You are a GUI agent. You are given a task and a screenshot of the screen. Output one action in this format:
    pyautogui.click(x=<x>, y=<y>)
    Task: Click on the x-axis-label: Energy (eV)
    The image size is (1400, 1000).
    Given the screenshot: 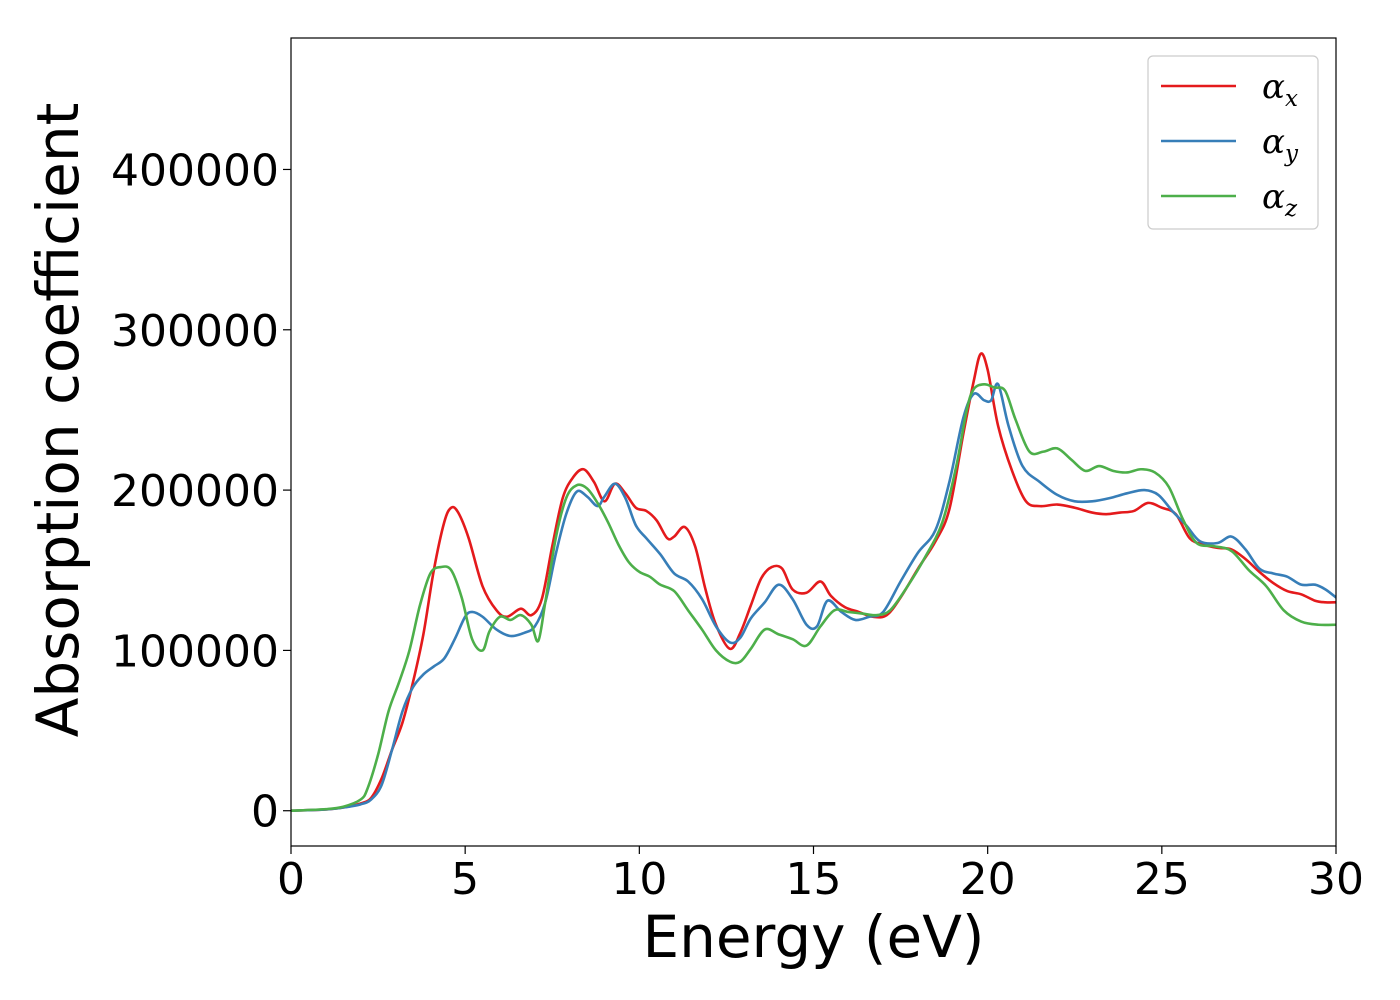 What is the action you would take?
    pyautogui.click(x=813, y=937)
    